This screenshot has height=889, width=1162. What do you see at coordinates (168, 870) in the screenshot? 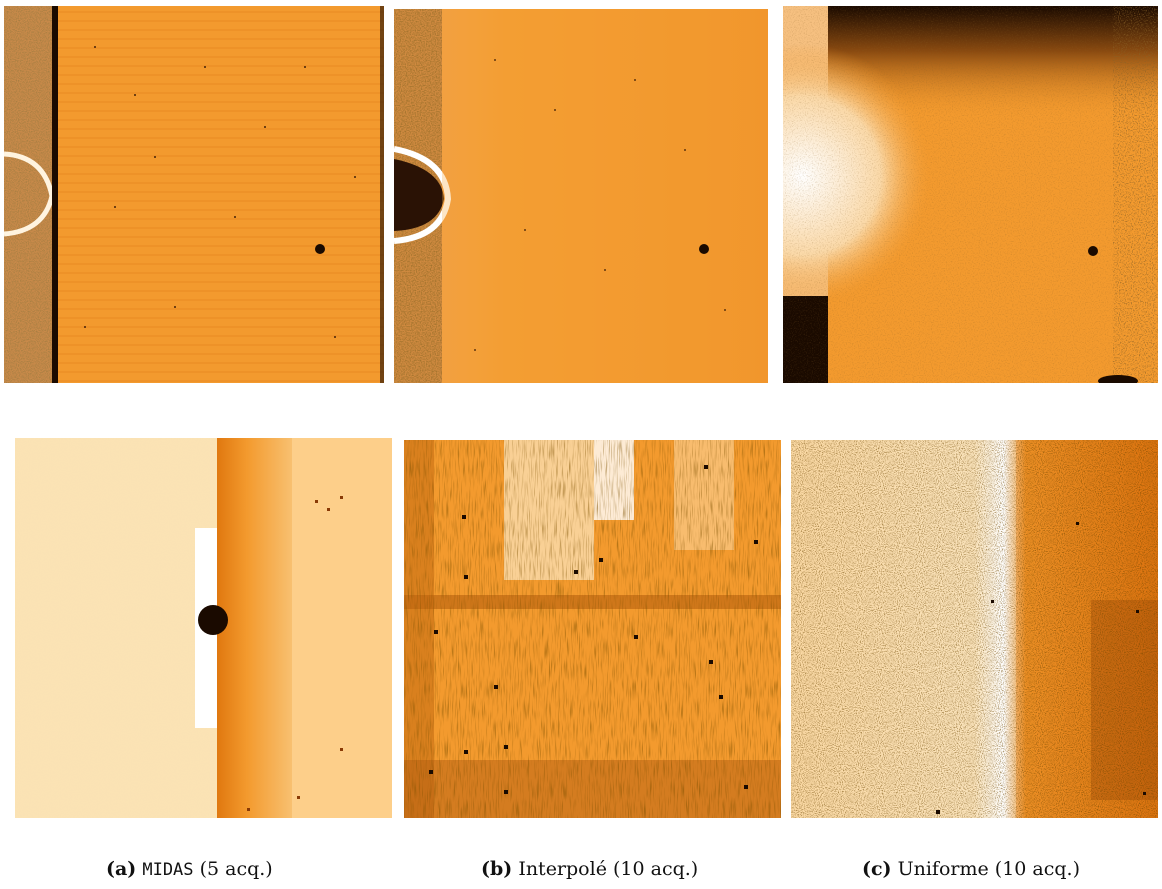
I see `caption-a-method: MIDAS` at bounding box center [168, 870].